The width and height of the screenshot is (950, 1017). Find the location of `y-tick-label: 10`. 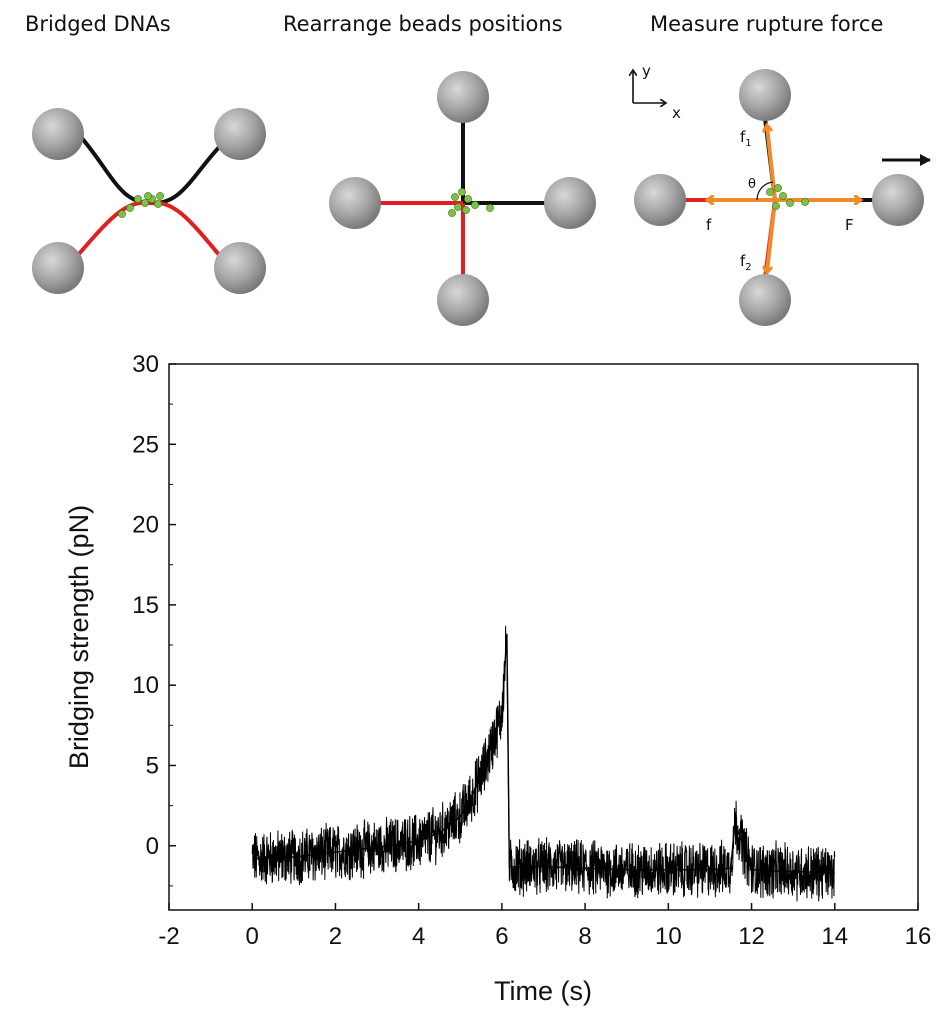

y-tick-label: 10 is located at coordinates (145, 685).